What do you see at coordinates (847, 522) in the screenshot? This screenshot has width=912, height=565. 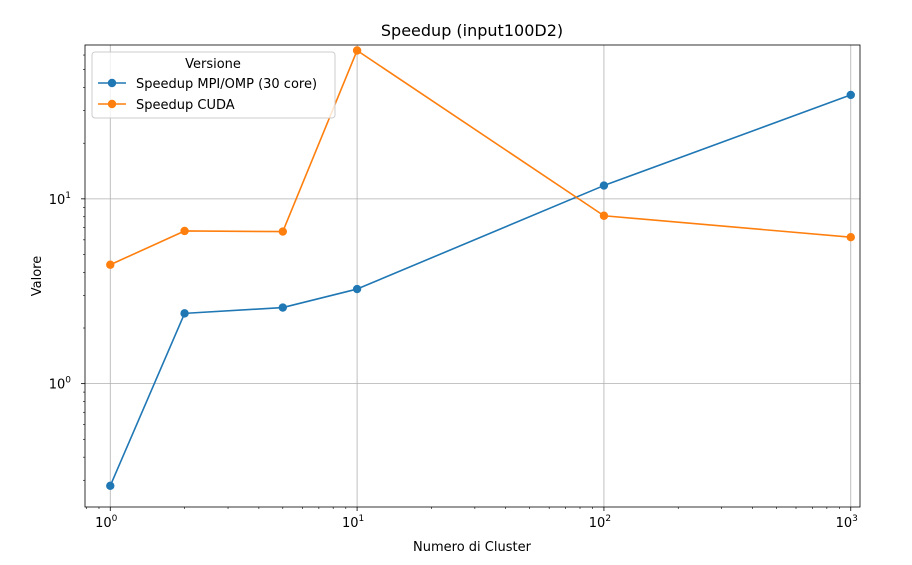 I see `x-tick-label: 10³` at bounding box center [847, 522].